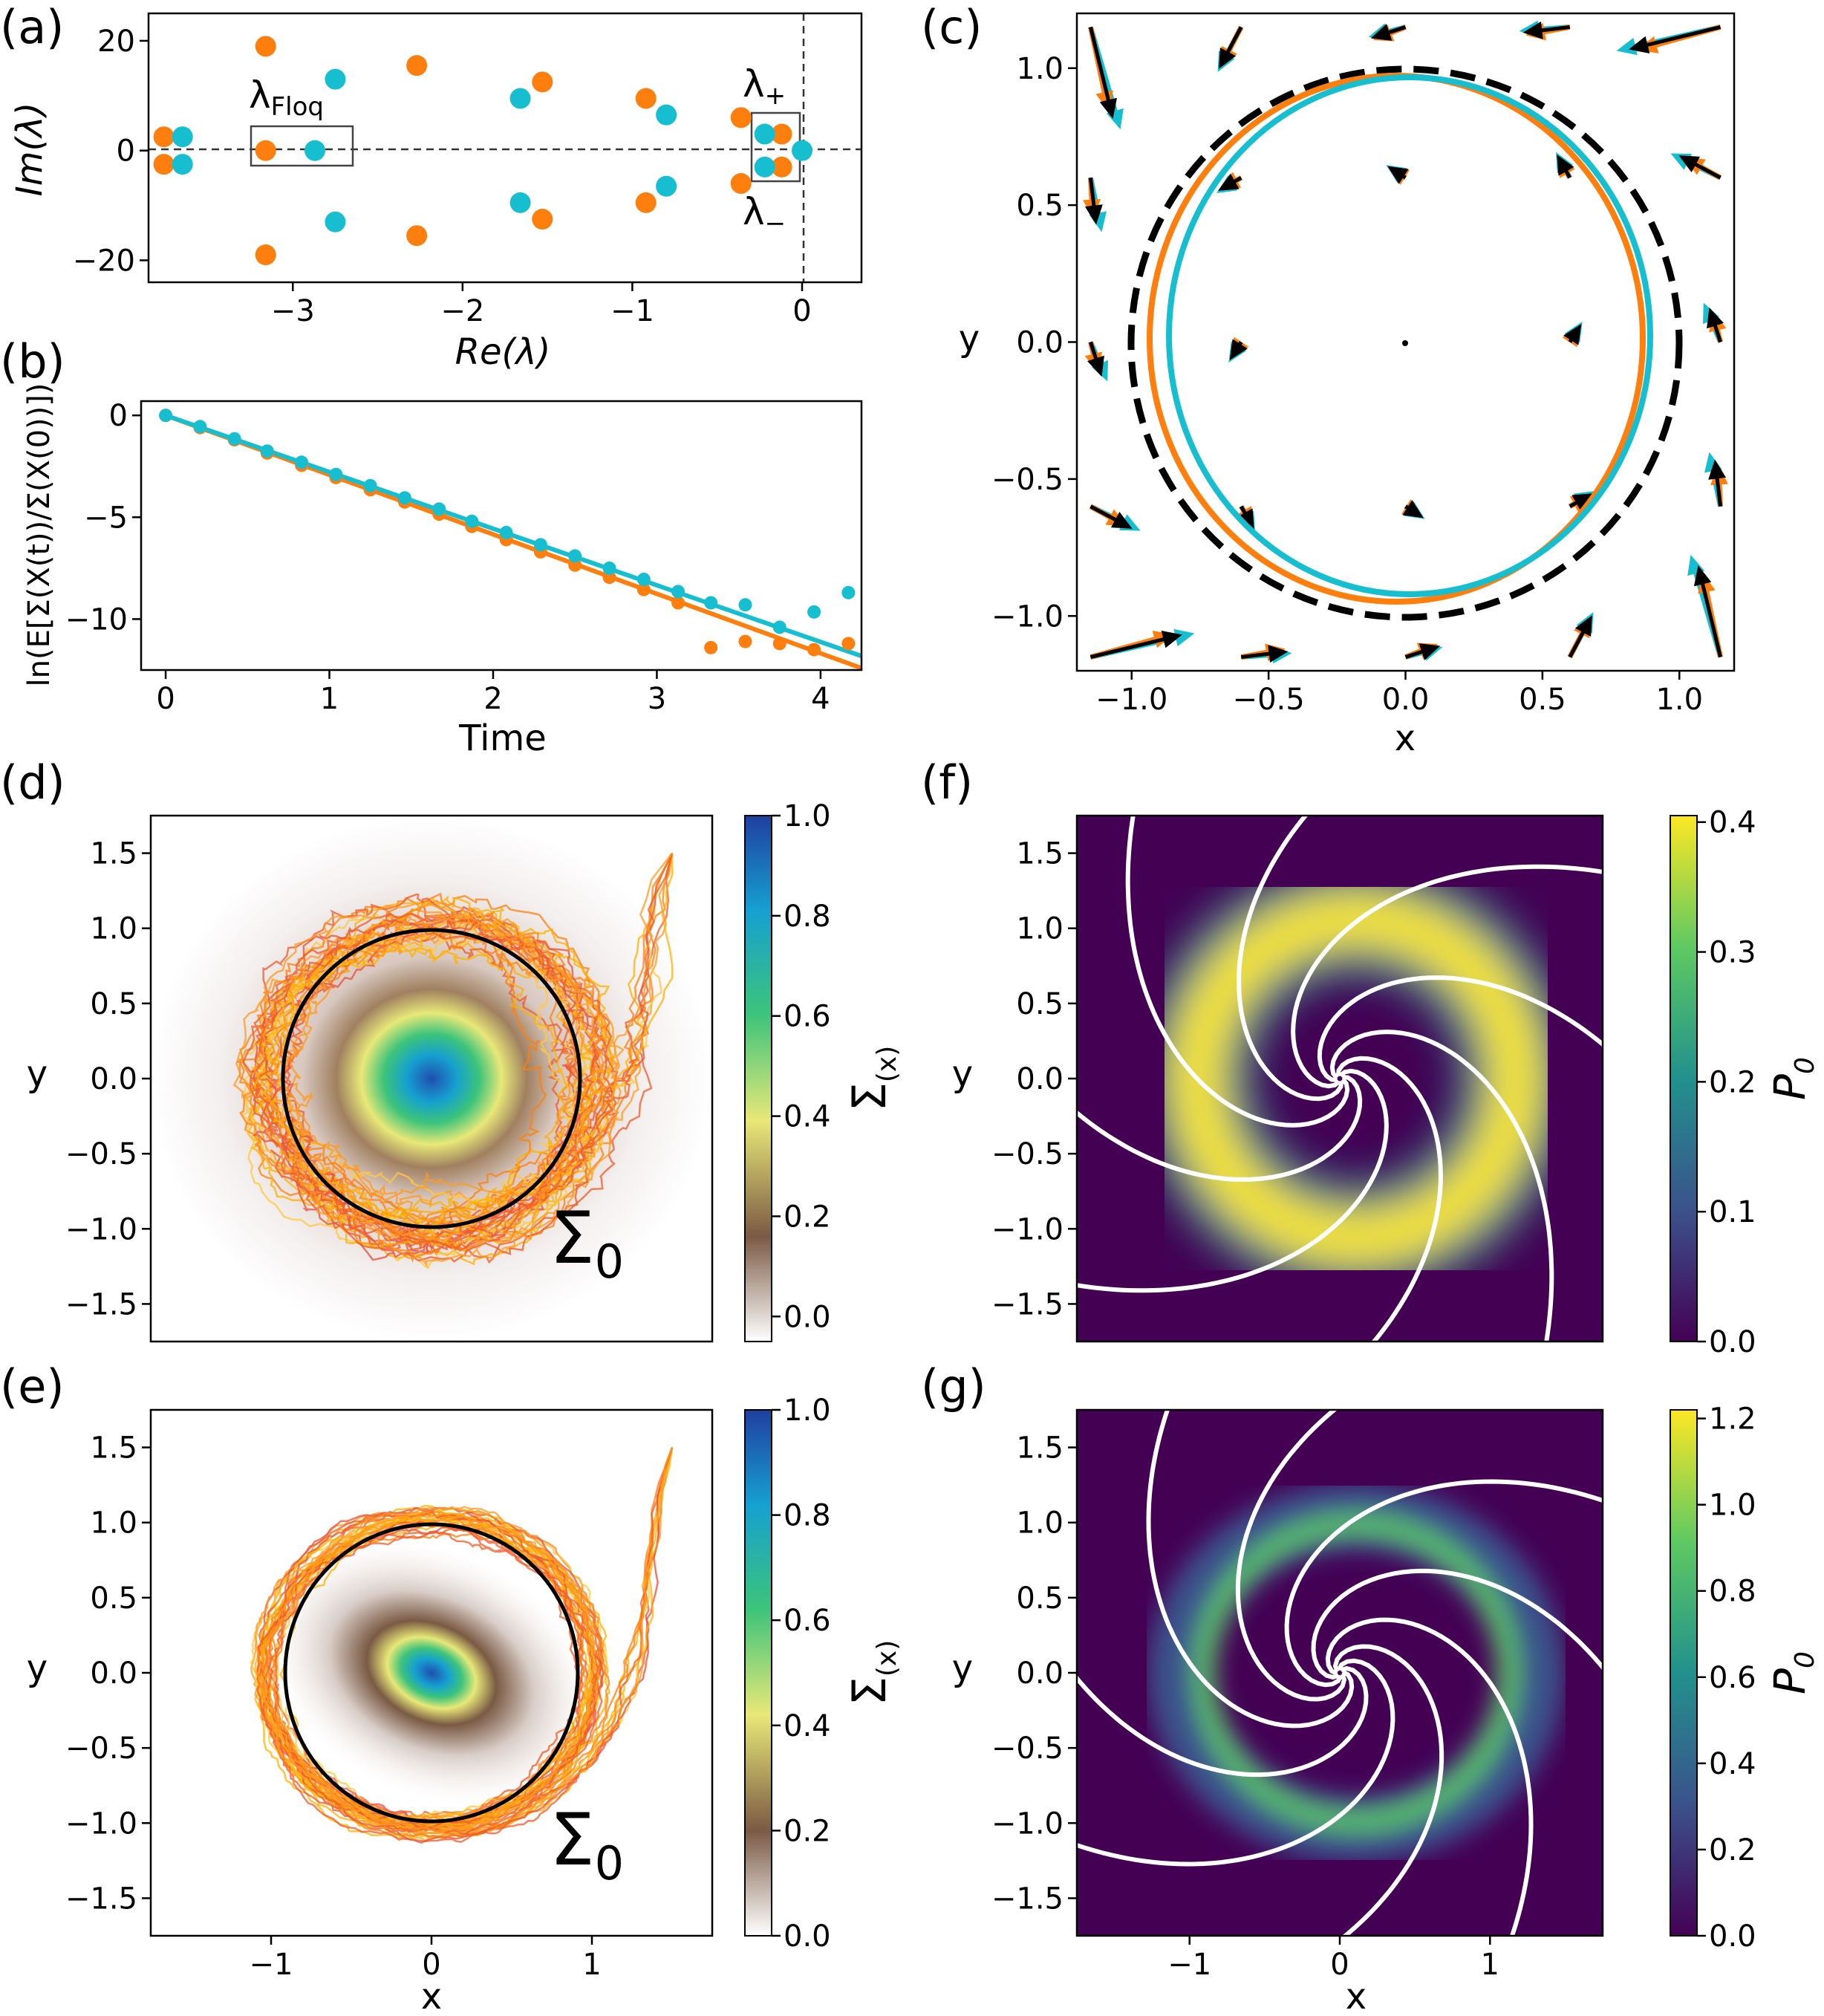  Describe the element at coordinates (1733, 1212) in the screenshot. I see `colorbar-tick-label: 0.1` at that location.